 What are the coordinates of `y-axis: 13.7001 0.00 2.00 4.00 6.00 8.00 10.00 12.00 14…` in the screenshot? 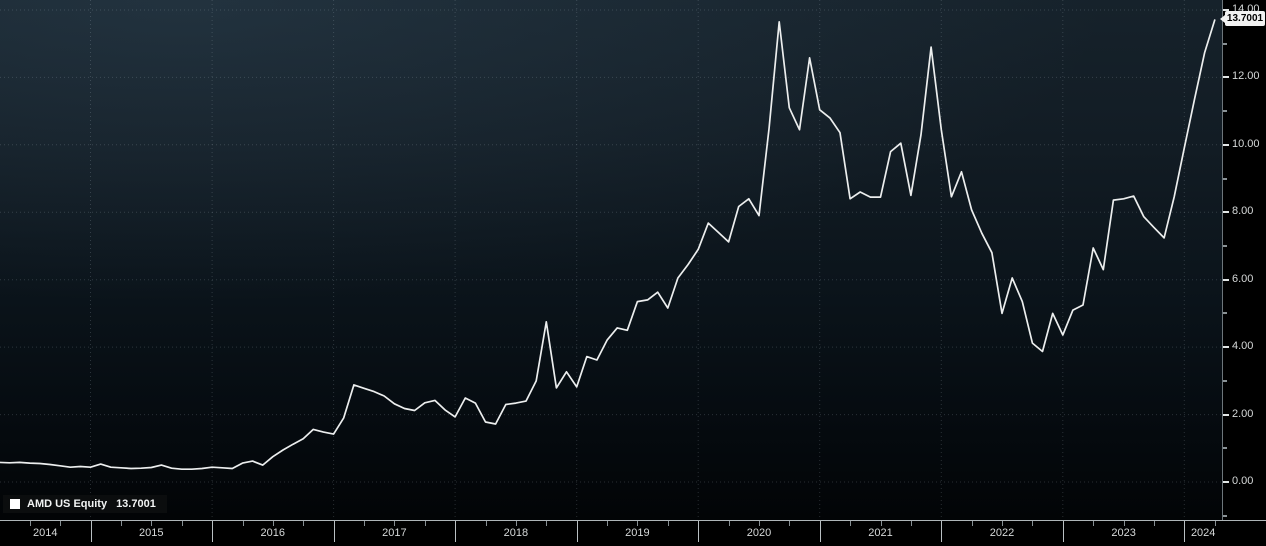 It's located at (1243, 260).